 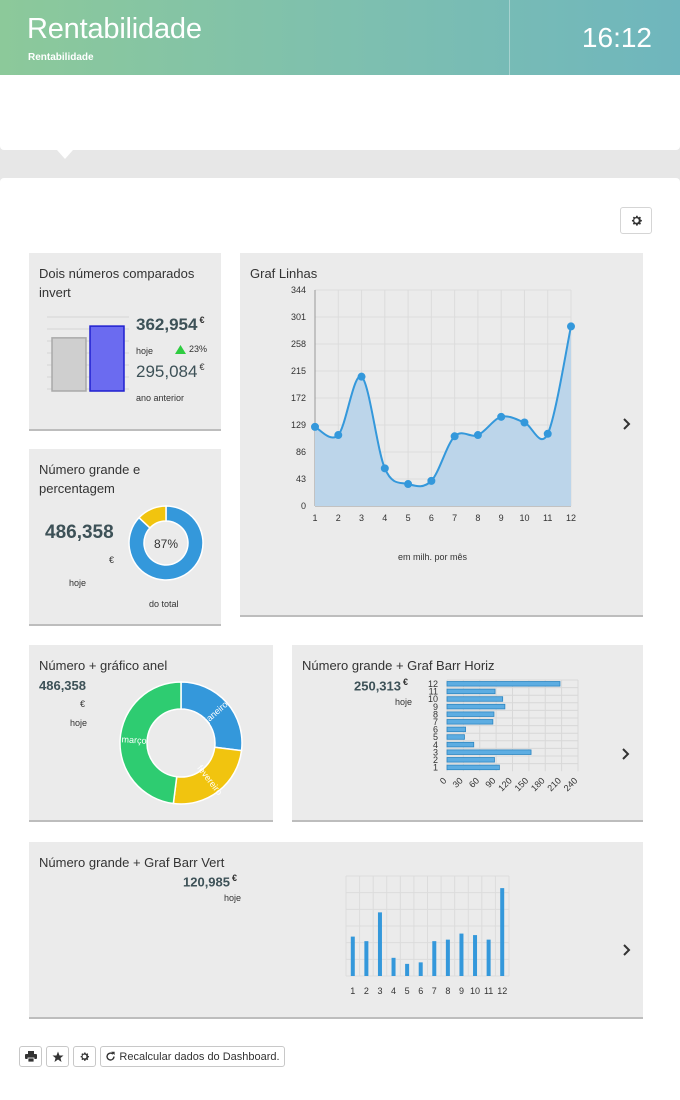 What do you see at coordinates (435, 714) in the screenshot?
I see `y-tick-label: 8` at bounding box center [435, 714].